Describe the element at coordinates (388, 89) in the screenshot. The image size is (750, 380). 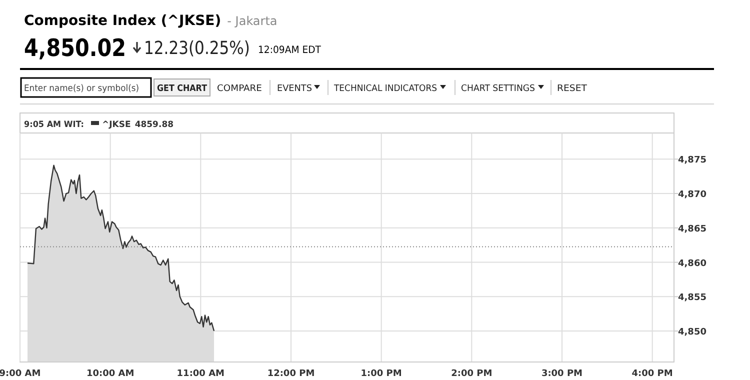
I see `text: TECHNICAL INDICATORS` at that location.